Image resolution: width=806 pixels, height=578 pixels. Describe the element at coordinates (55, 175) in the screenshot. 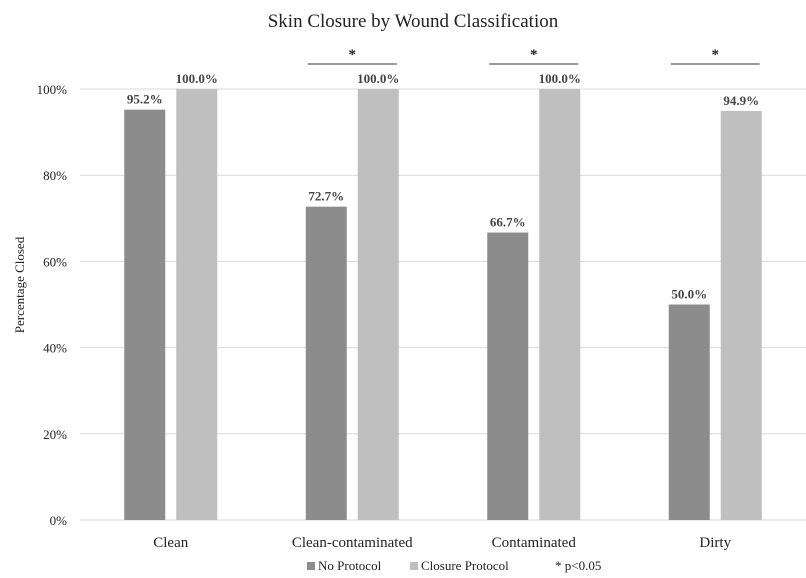

I see `y-tick-label: 80%` at that location.